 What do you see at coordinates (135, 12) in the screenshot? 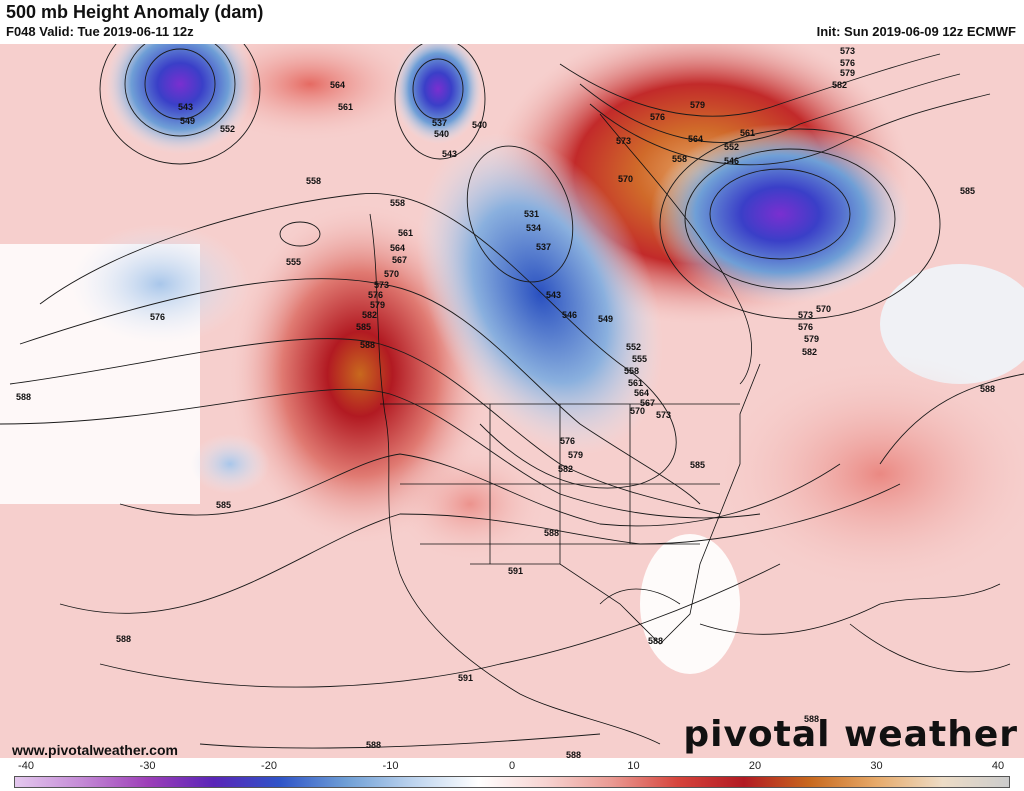
I see `map-title: 500 mb Height Anomaly (dam)` at bounding box center [135, 12].